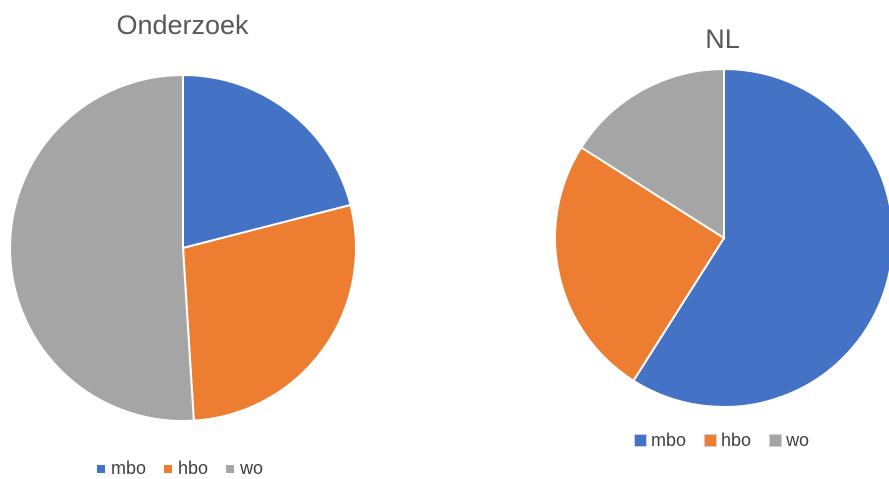  What do you see at coordinates (640, 264) in the screenshot?
I see `pie-slice-nl-hbo` at bounding box center [640, 264].